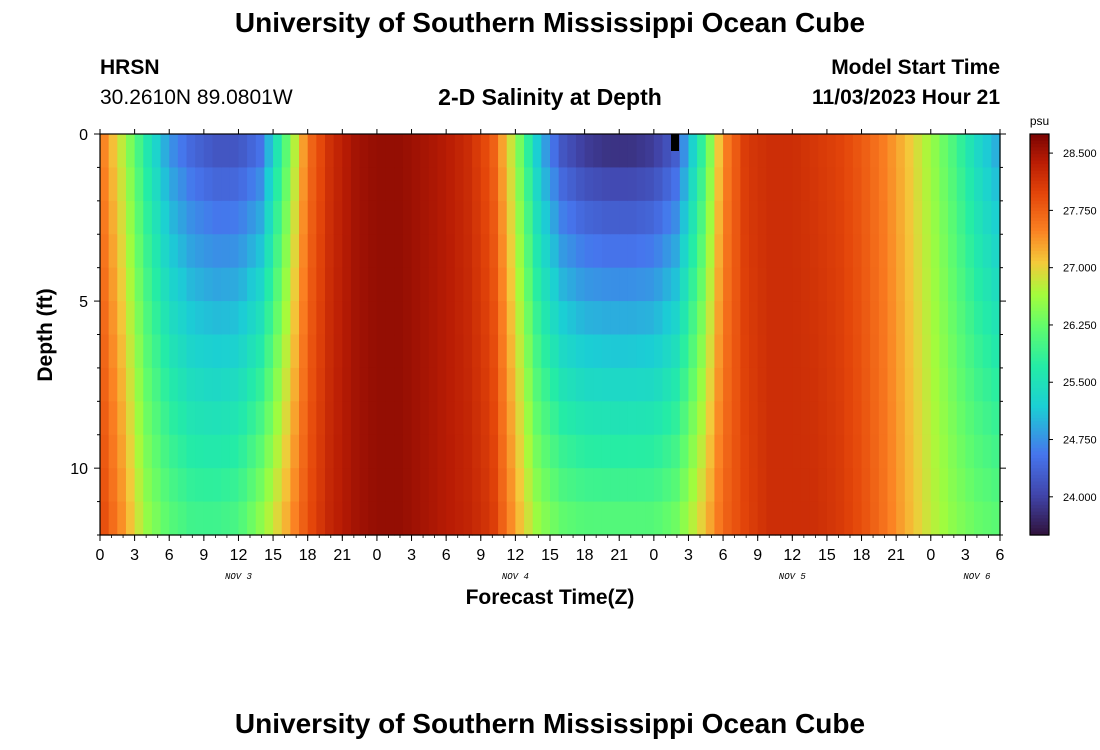 The height and width of the screenshot is (750, 1100). Describe the element at coordinates (550, 555) in the screenshot. I see `x-tick-label: 15` at that location.